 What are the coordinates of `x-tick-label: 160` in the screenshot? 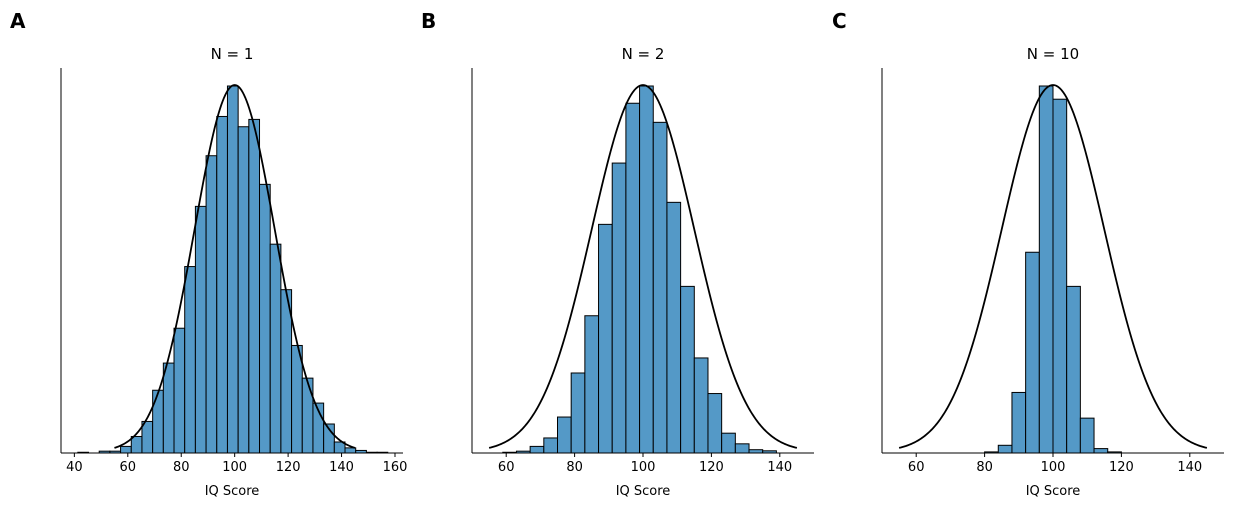 It's located at (395, 467).